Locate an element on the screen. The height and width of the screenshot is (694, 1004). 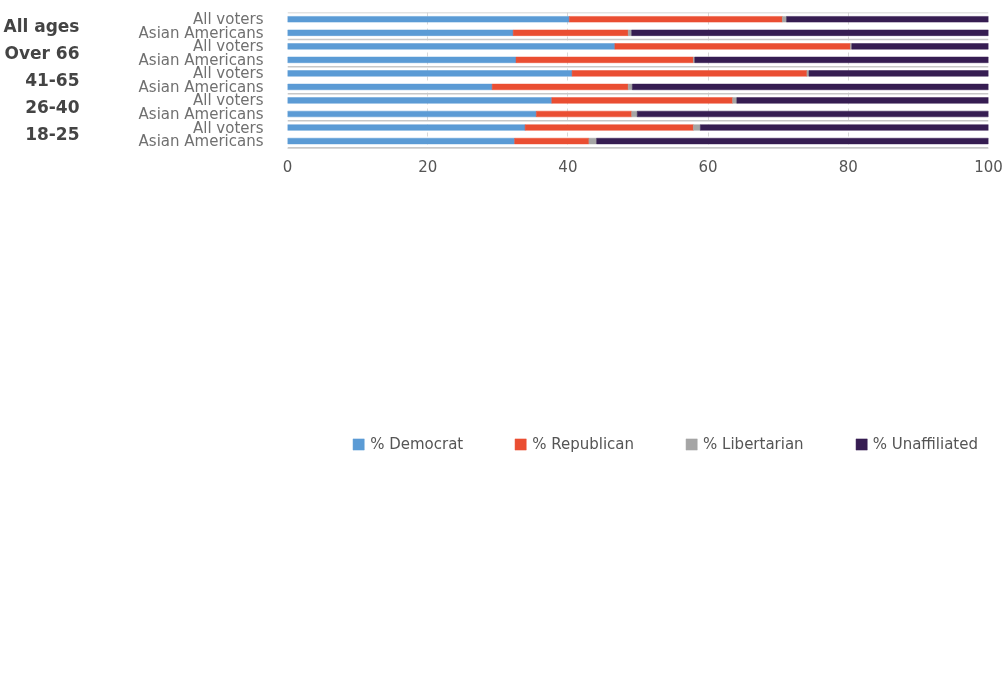
x-tick-label: 40 is located at coordinates (568, 166).